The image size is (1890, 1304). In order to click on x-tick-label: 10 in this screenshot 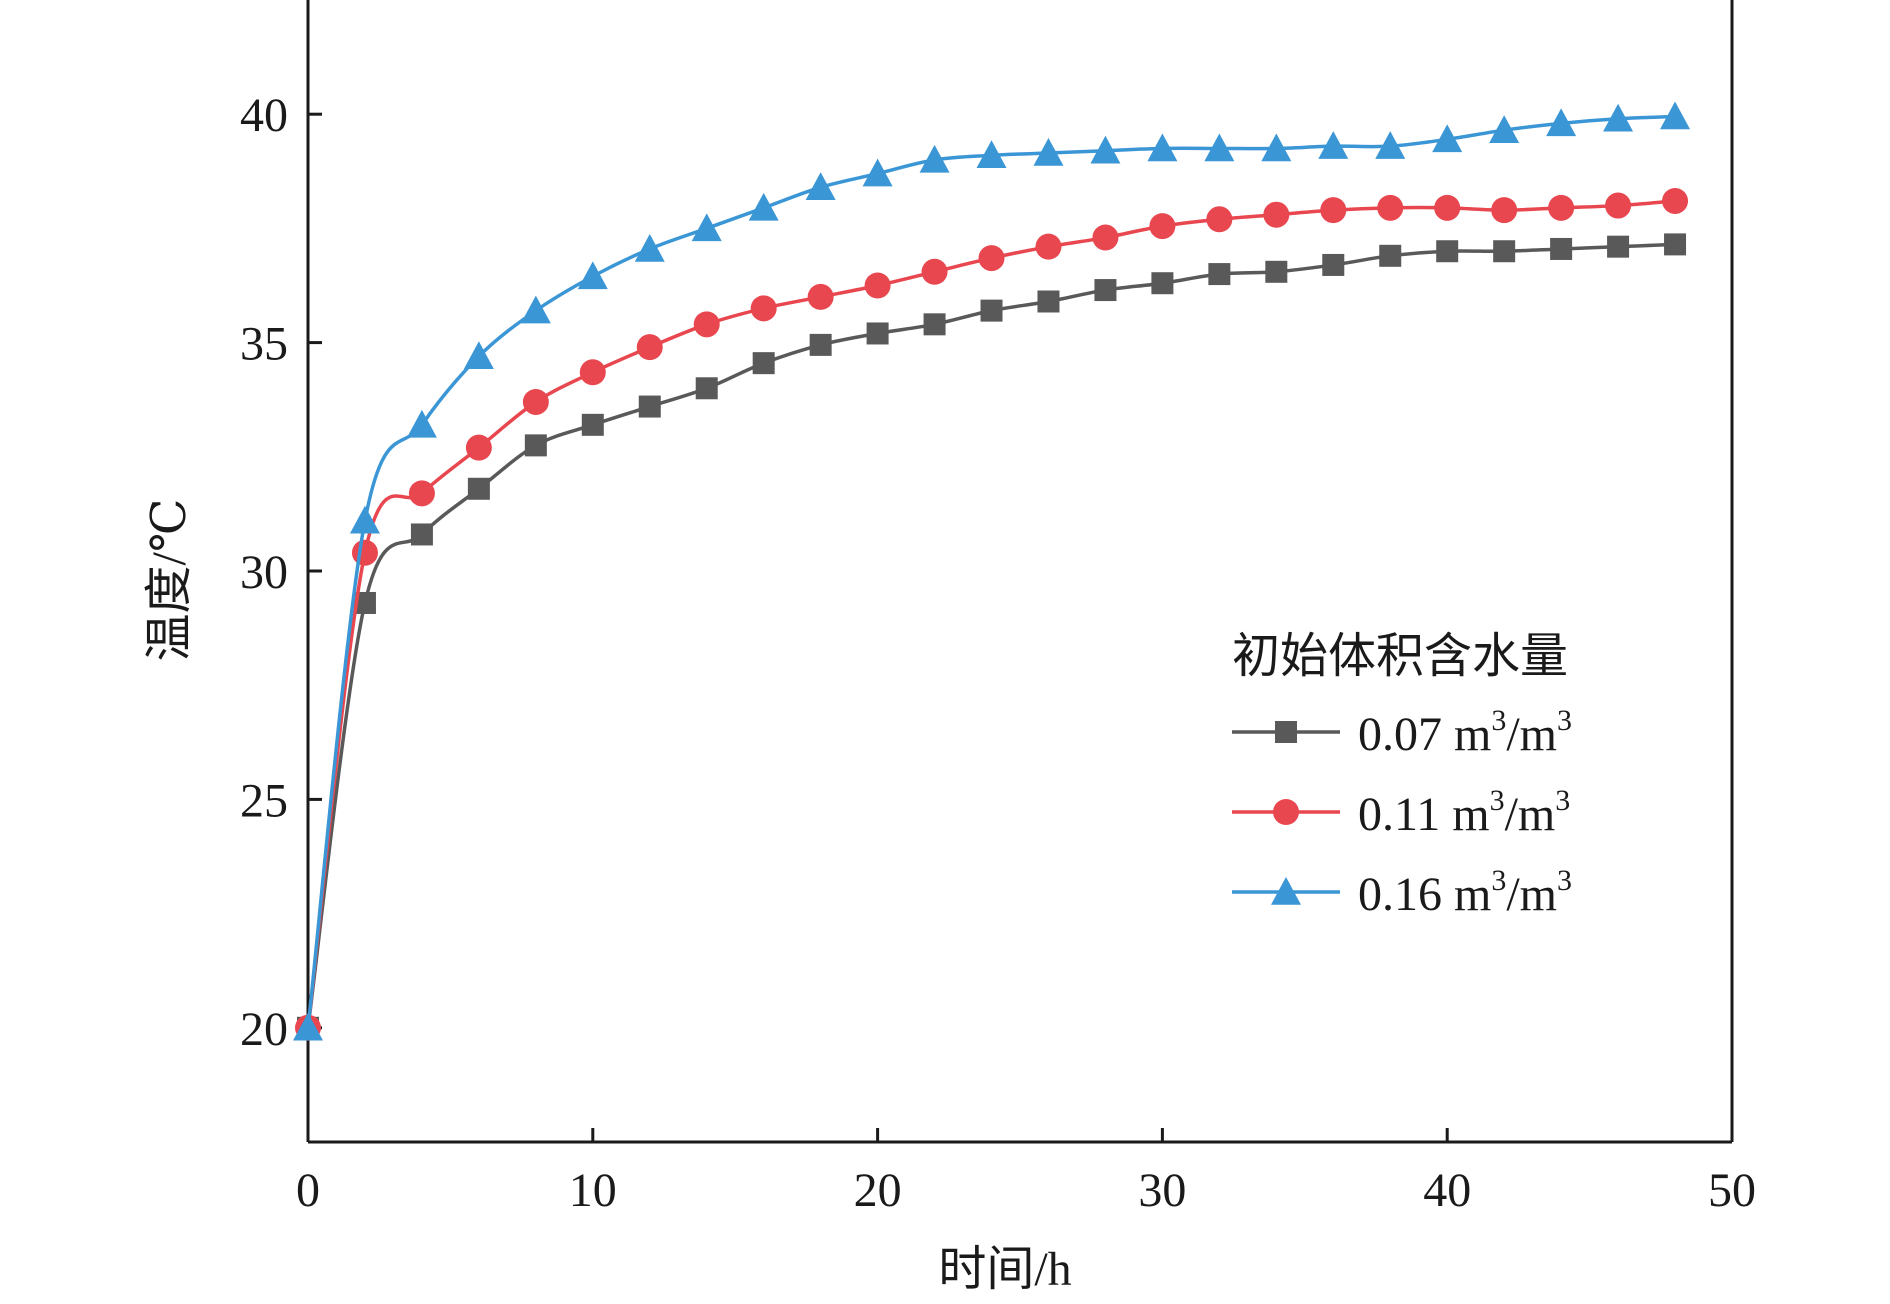, I will do `click(593, 1190)`.